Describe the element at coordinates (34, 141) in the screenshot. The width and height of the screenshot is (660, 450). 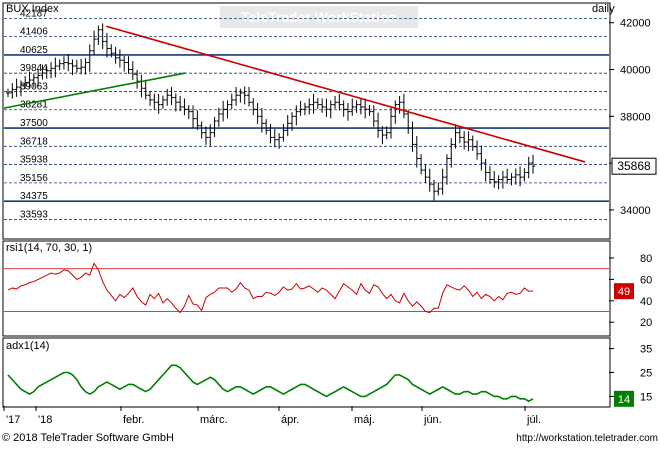
I see `level-label: 36718` at that location.